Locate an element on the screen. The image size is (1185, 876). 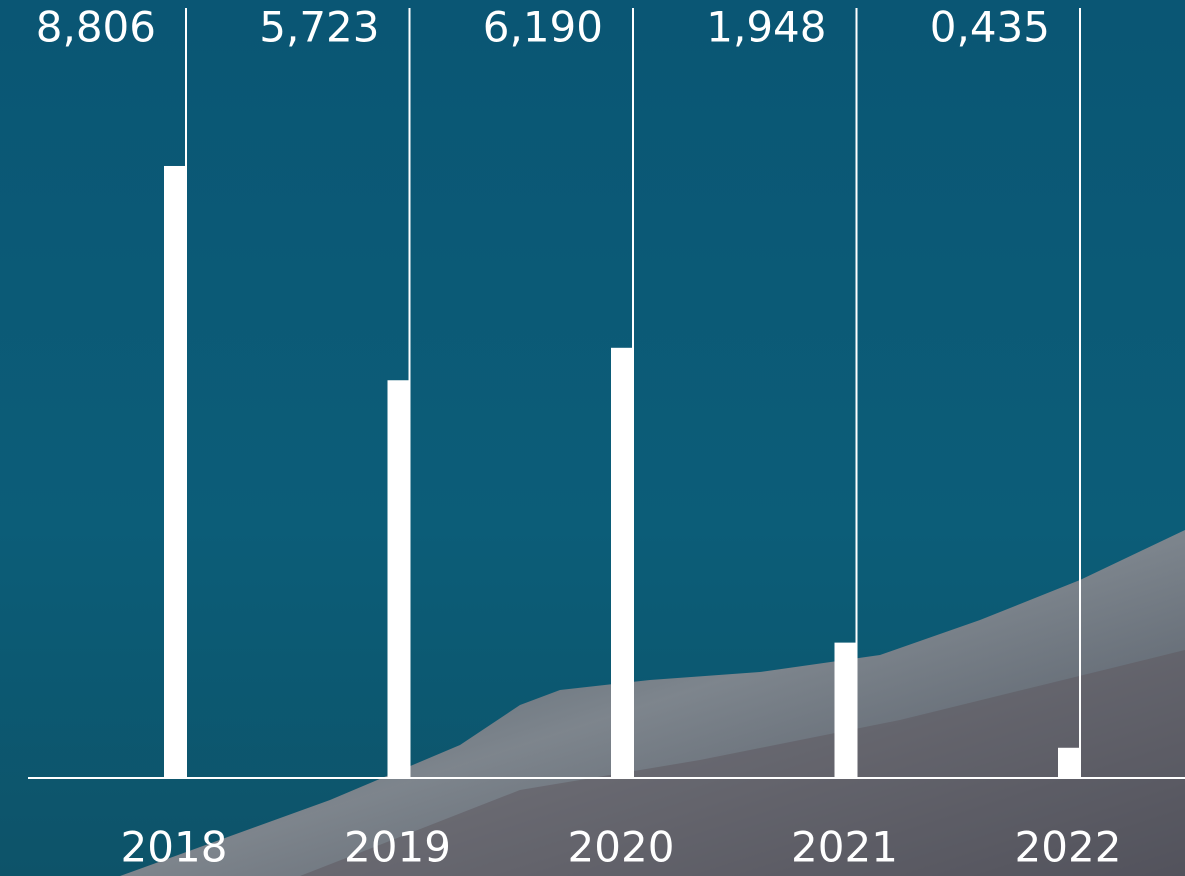
value-label: 6,190 is located at coordinates (543, 27).